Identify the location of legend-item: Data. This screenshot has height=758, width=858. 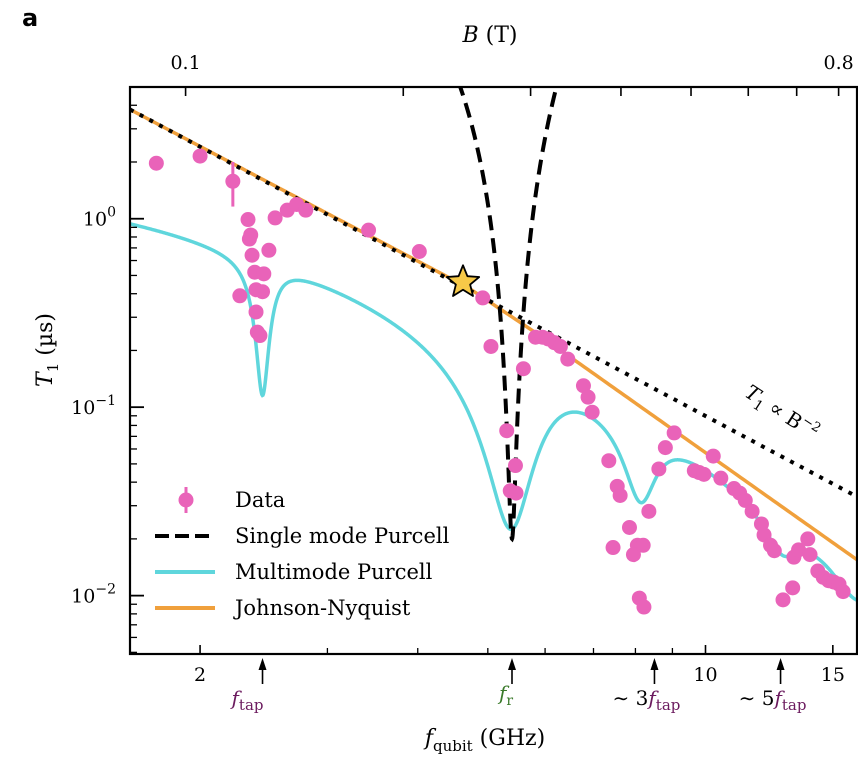
(231, 500).